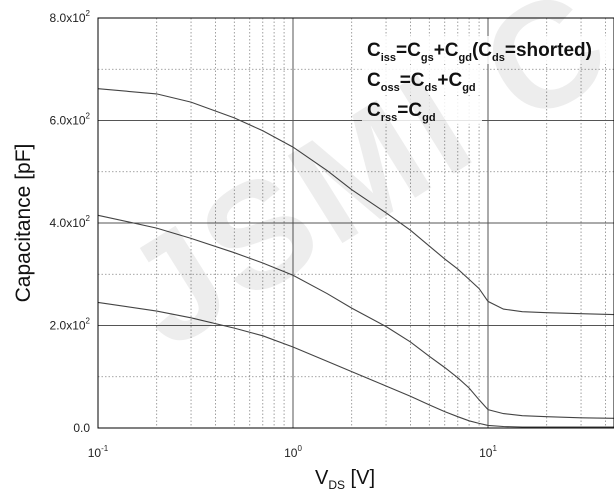 This screenshot has height=492, width=614. I want to click on y-tick-labels: 0.0 2.0x10² 4.0x10² 6.0x10² 8.0x10², so click(70, 222).